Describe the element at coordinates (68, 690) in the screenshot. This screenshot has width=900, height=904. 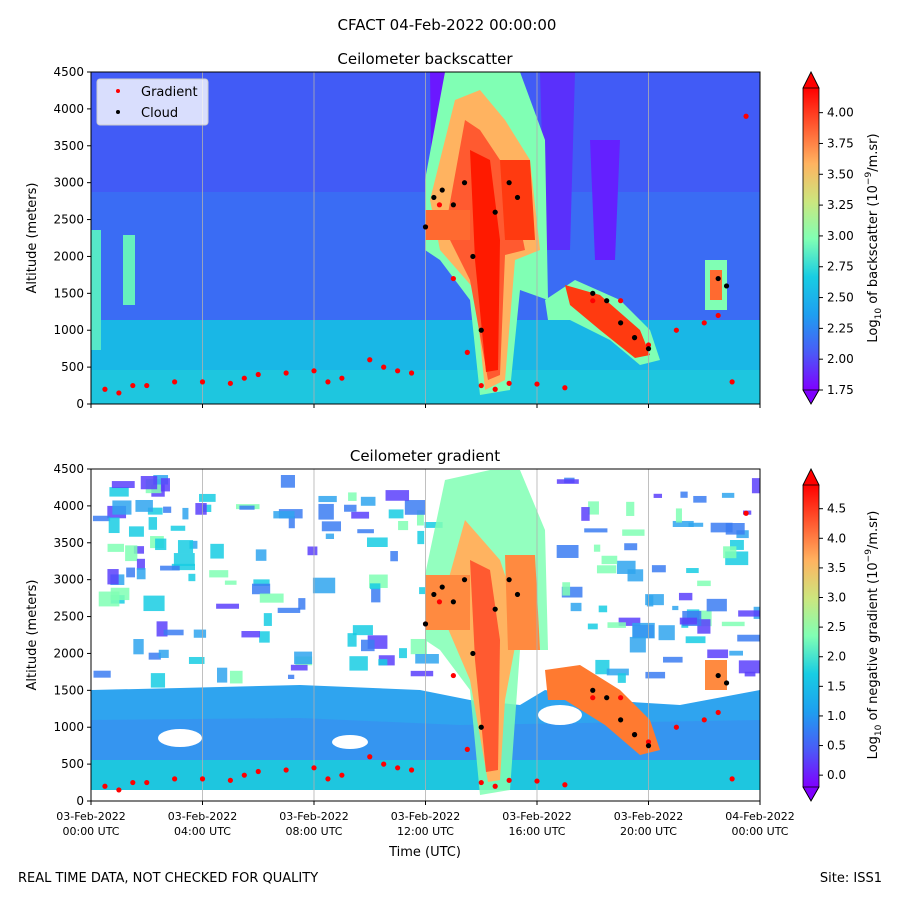
I see `y-tick-label: 1500` at that location.